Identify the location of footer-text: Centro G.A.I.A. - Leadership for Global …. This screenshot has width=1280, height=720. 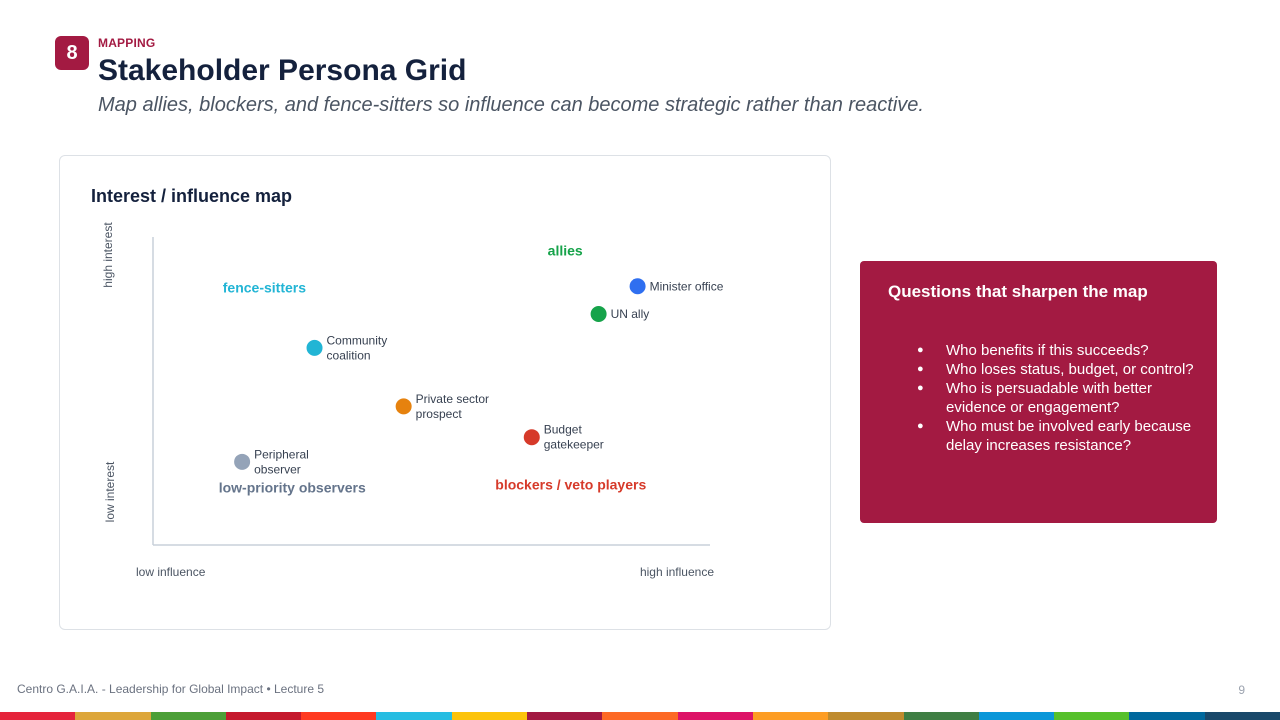
(171, 689).